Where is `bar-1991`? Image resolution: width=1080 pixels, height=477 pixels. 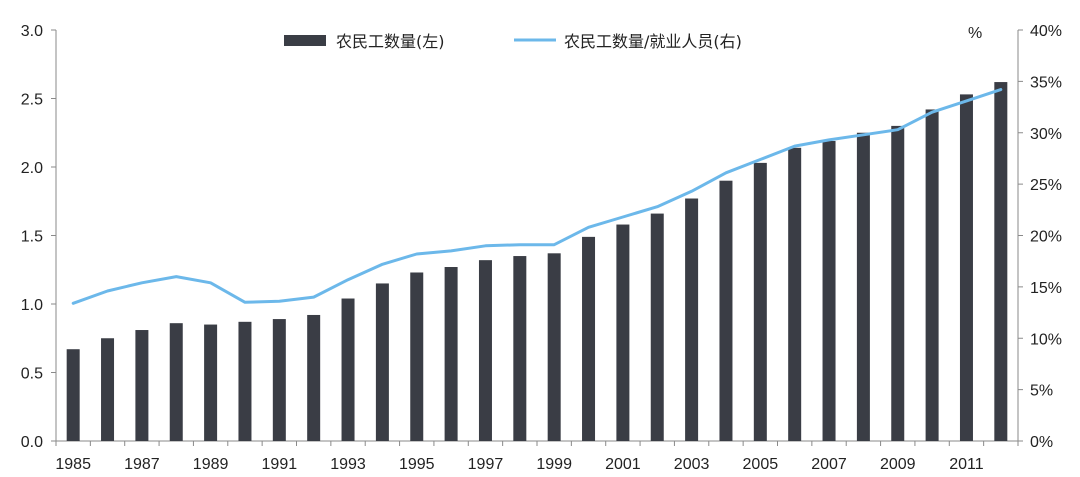
bar-1991 is located at coordinates (279, 380).